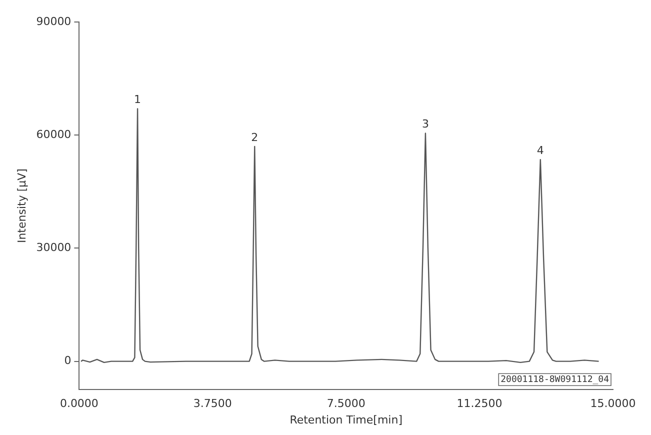  I want to click on y-tick-label: 30000, so click(54, 247).